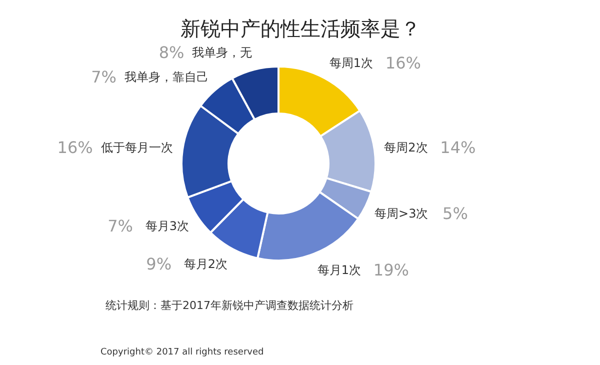 The width and height of the screenshot is (600, 365). Describe the element at coordinates (300, 28) in the screenshot. I see `chart-title: 新锐中产的性生活频率是？` at that location.